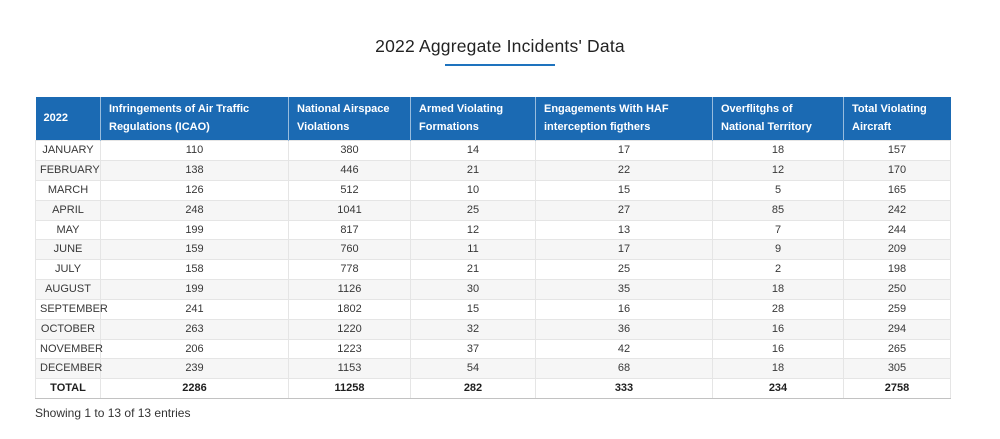 This screenshot has height=439, width=1000. Describe the element at coordinates (68, 369) in the screenshot. I see `month-cell: DECEMBER` at that location.